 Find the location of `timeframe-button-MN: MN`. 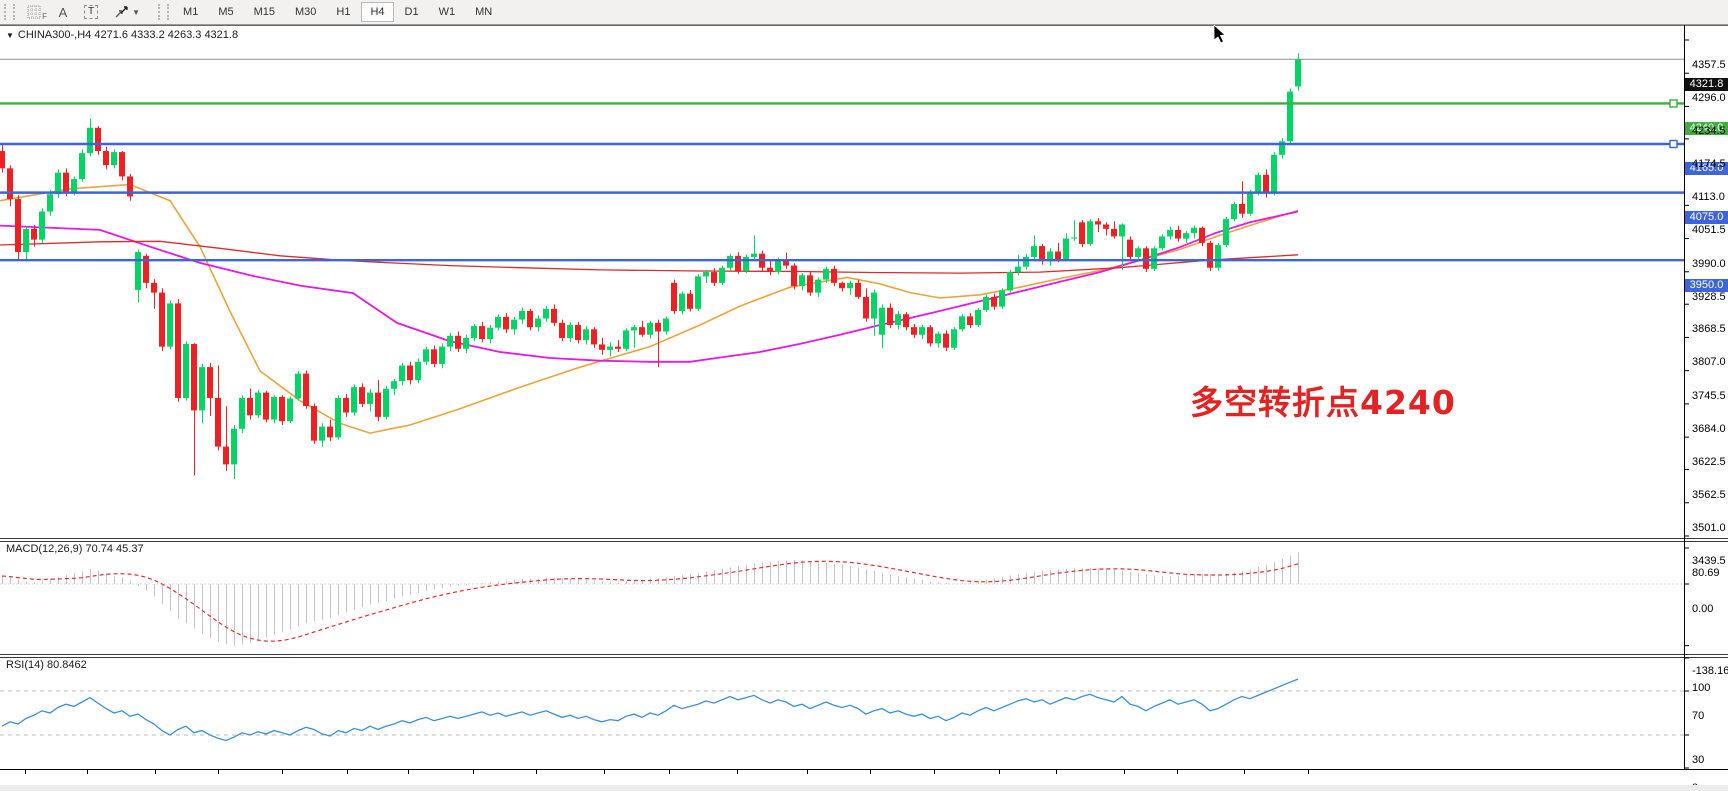

timeframe-button-MN: MN is located at coordinates (483, 12).